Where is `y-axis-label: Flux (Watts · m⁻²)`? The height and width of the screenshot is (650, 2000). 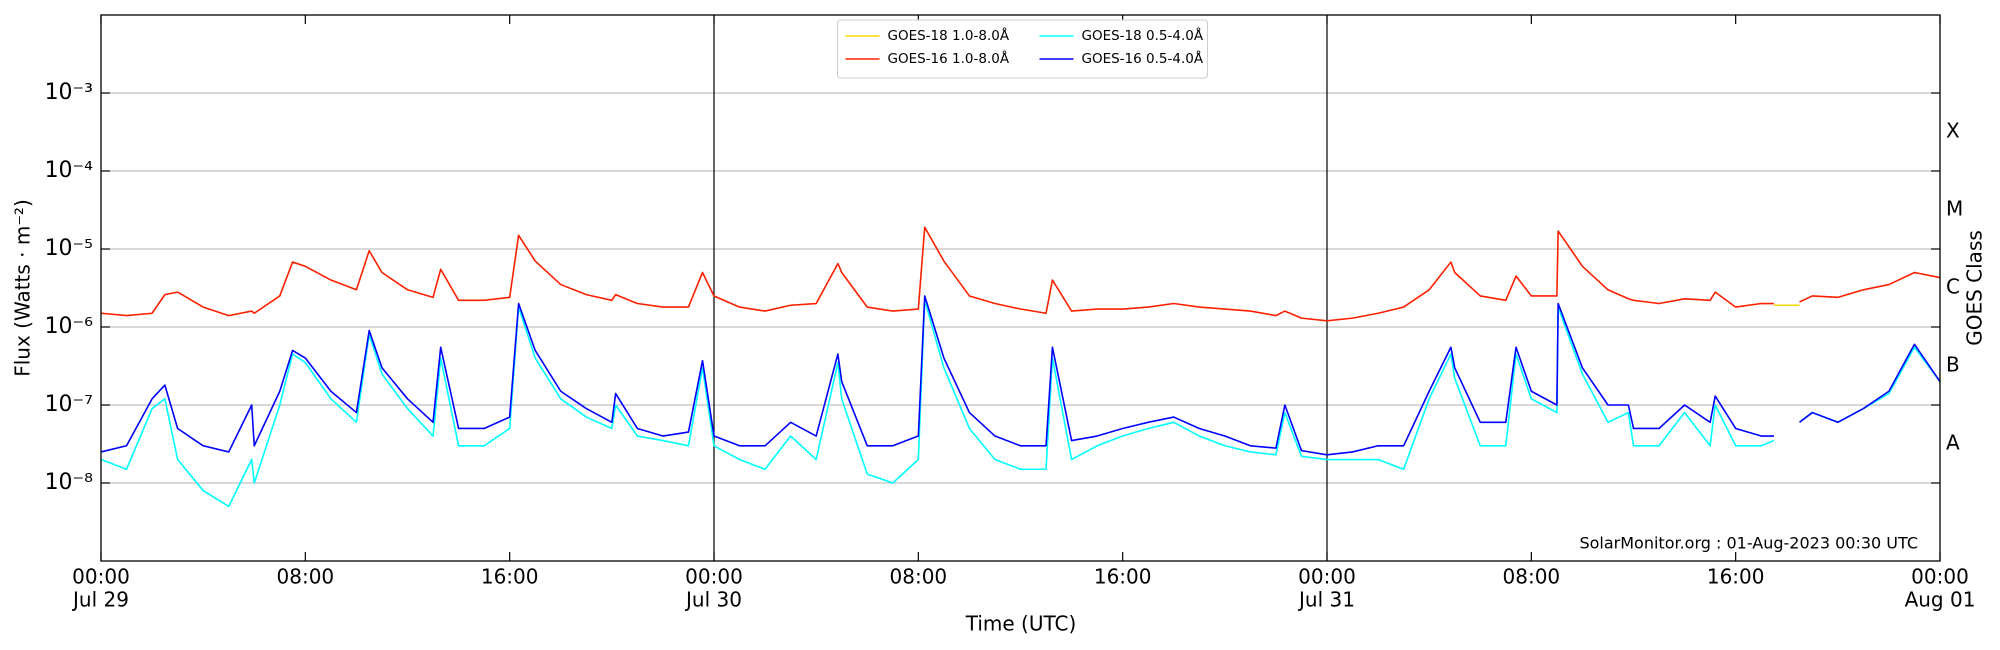 y-axis-label: Flux (Watts · m⁻²) is located at coordinates (23, 288).